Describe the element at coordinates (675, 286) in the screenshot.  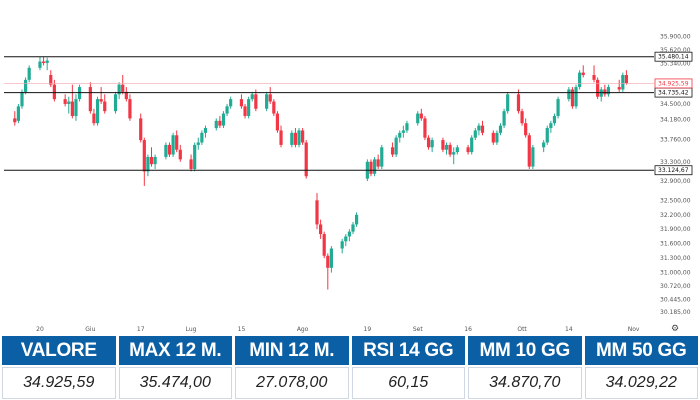
I see `y-tick-label: 30.720,00` at that location.